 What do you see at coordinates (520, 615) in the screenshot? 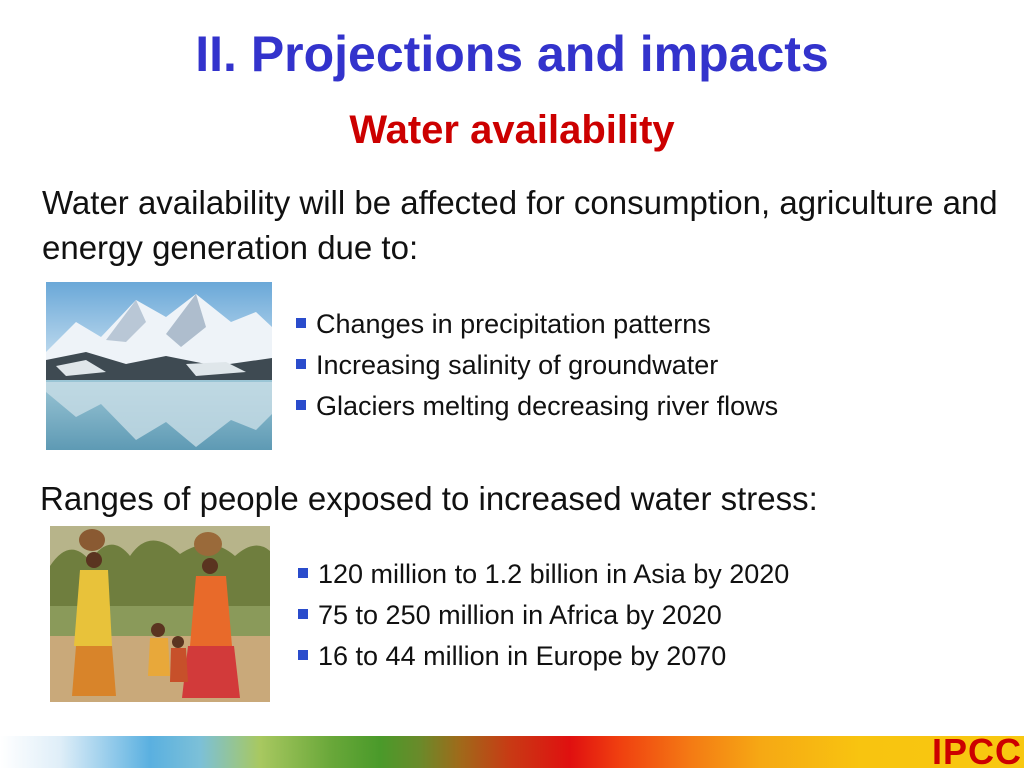
I see `list-item-text: 75 to 250 million in Africa by 2020` at bounding box center [520, 615].